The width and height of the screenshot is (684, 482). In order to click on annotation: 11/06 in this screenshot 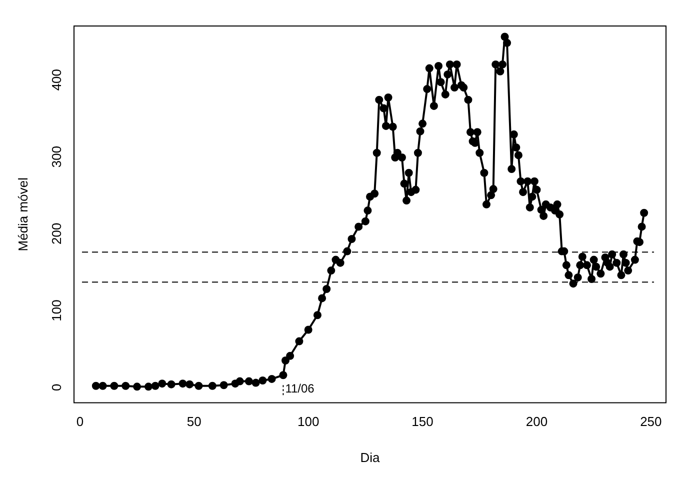, I will do `click(300, 388)`.